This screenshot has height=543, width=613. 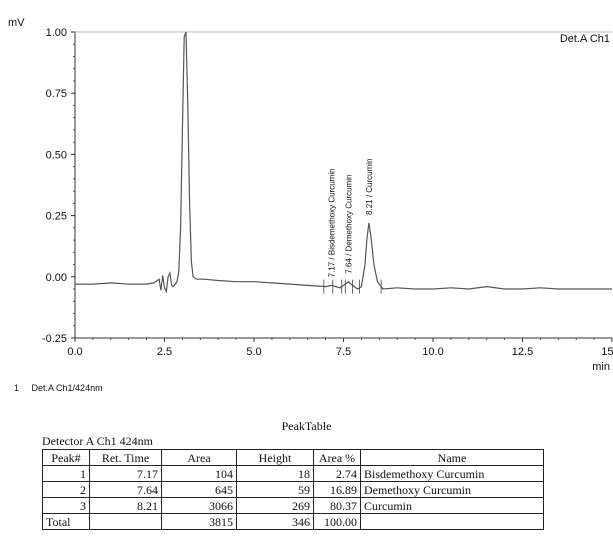 What do you see at coordinates (66, 489) in the screenshot?
I see `table-cell: 2` at bounding box center [66, 489].